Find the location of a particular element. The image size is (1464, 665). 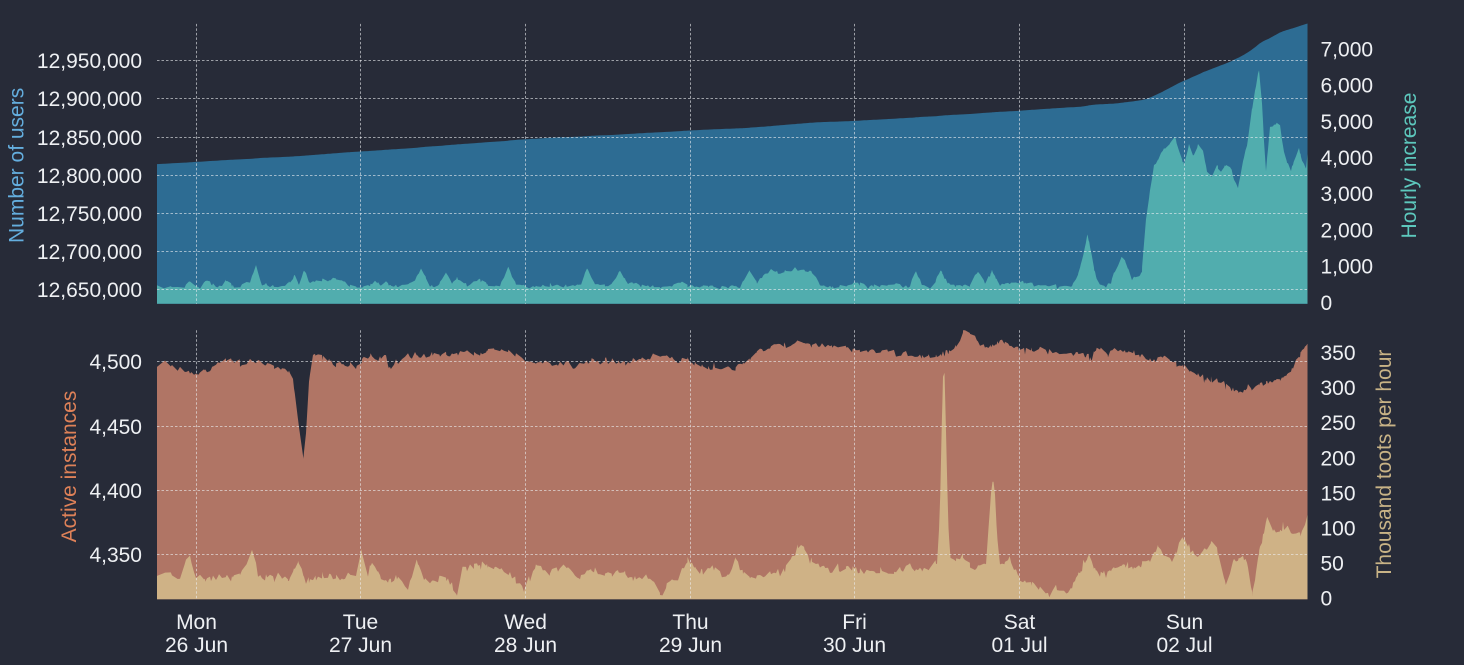

svg-text: 12,850,000 is located at coordinates (89, 138).